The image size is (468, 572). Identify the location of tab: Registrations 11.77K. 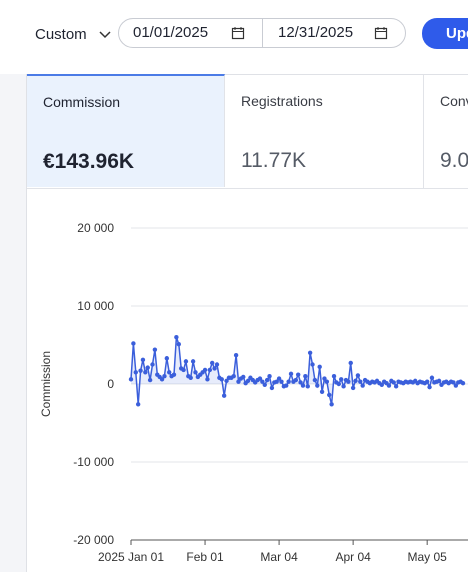
(324, 131).